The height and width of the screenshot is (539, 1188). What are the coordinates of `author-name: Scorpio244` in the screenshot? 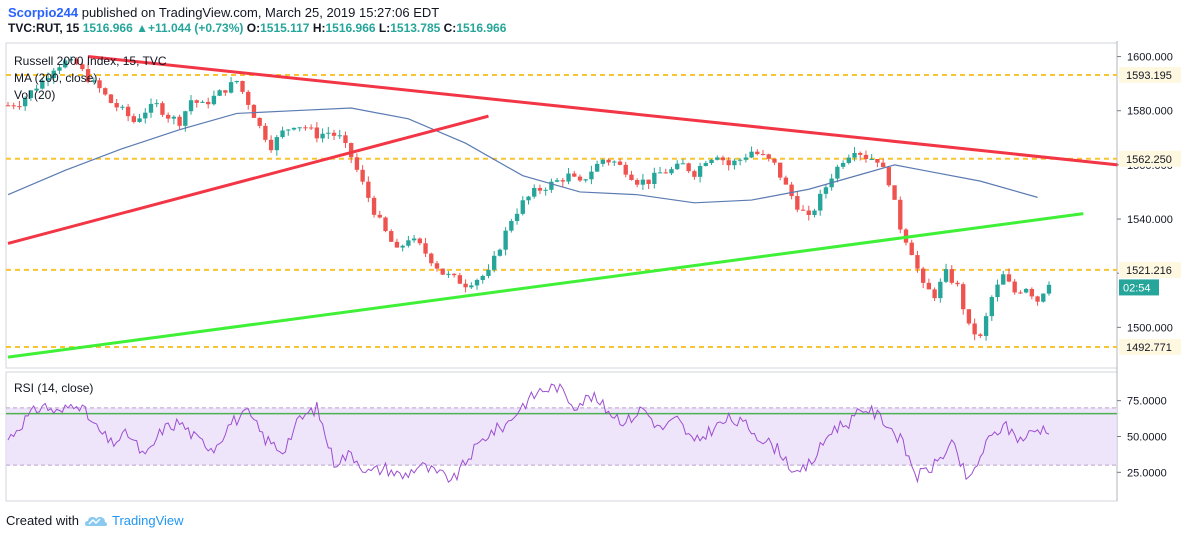 It's located at (43, 12).